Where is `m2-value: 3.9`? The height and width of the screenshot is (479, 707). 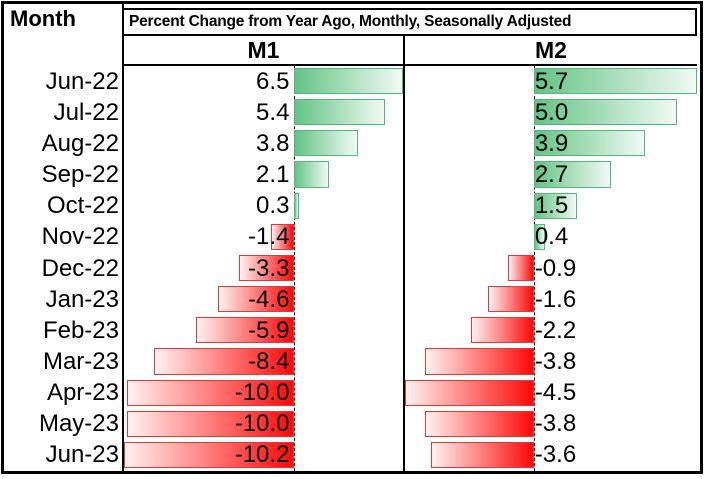 m2-value: 3.9 is located at coordinates (551, 143).